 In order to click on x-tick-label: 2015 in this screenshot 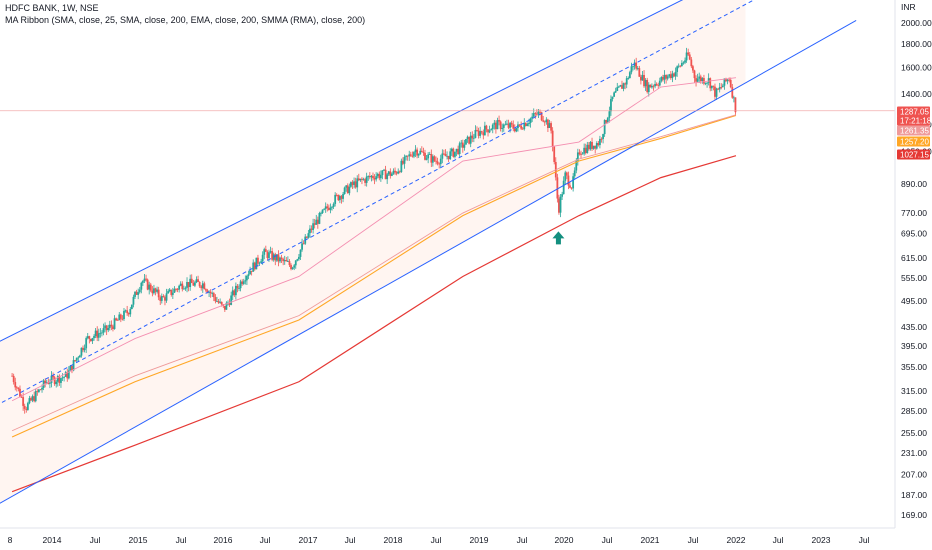, I will do `click(138, 540)`.